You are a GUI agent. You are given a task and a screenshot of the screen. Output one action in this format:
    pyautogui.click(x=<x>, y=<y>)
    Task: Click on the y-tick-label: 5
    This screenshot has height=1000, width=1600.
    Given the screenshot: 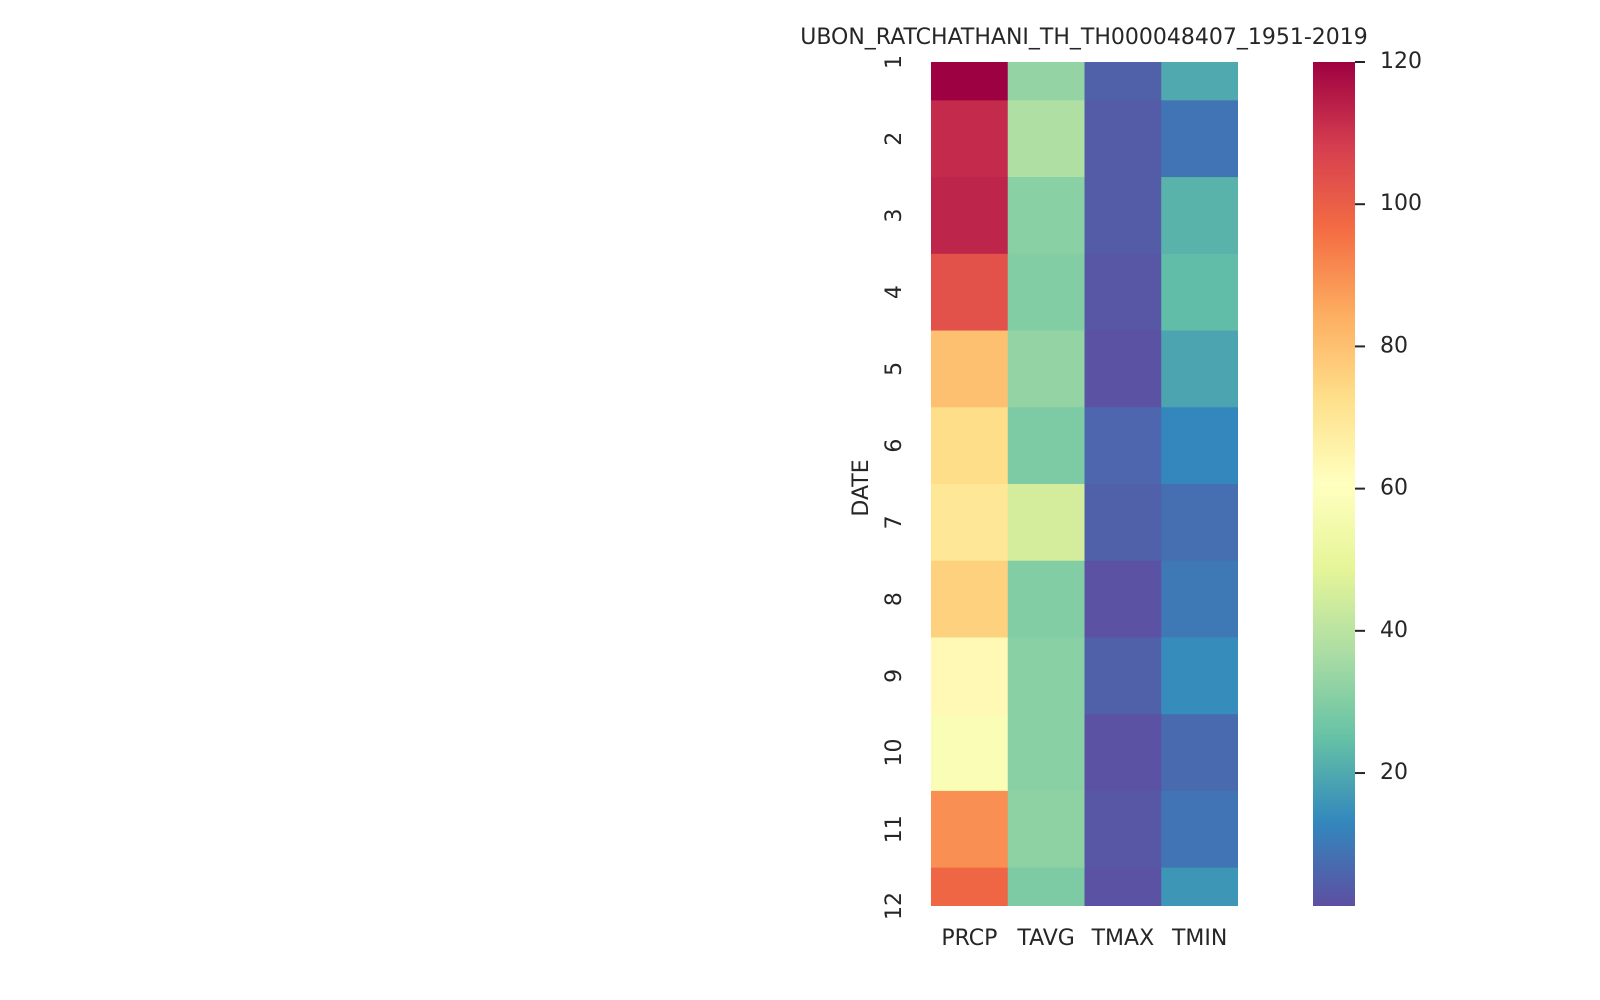 What is the action you would take?
    pyautogui.click(x=894, y=369)
    